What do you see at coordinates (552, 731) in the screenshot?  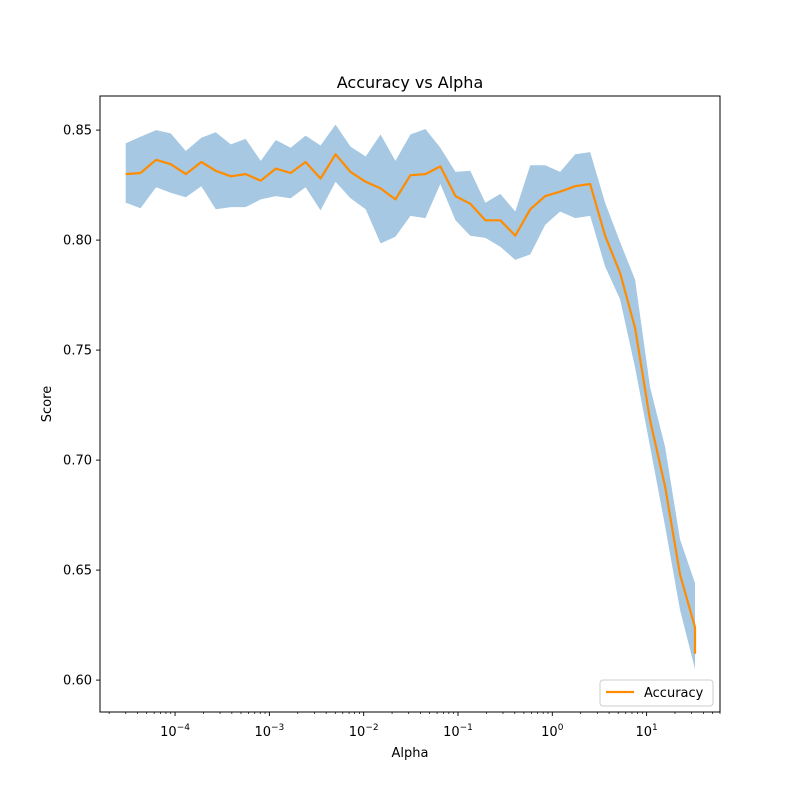 I see `x-tick-label: 10⁰` at bounding box center [552, 731].